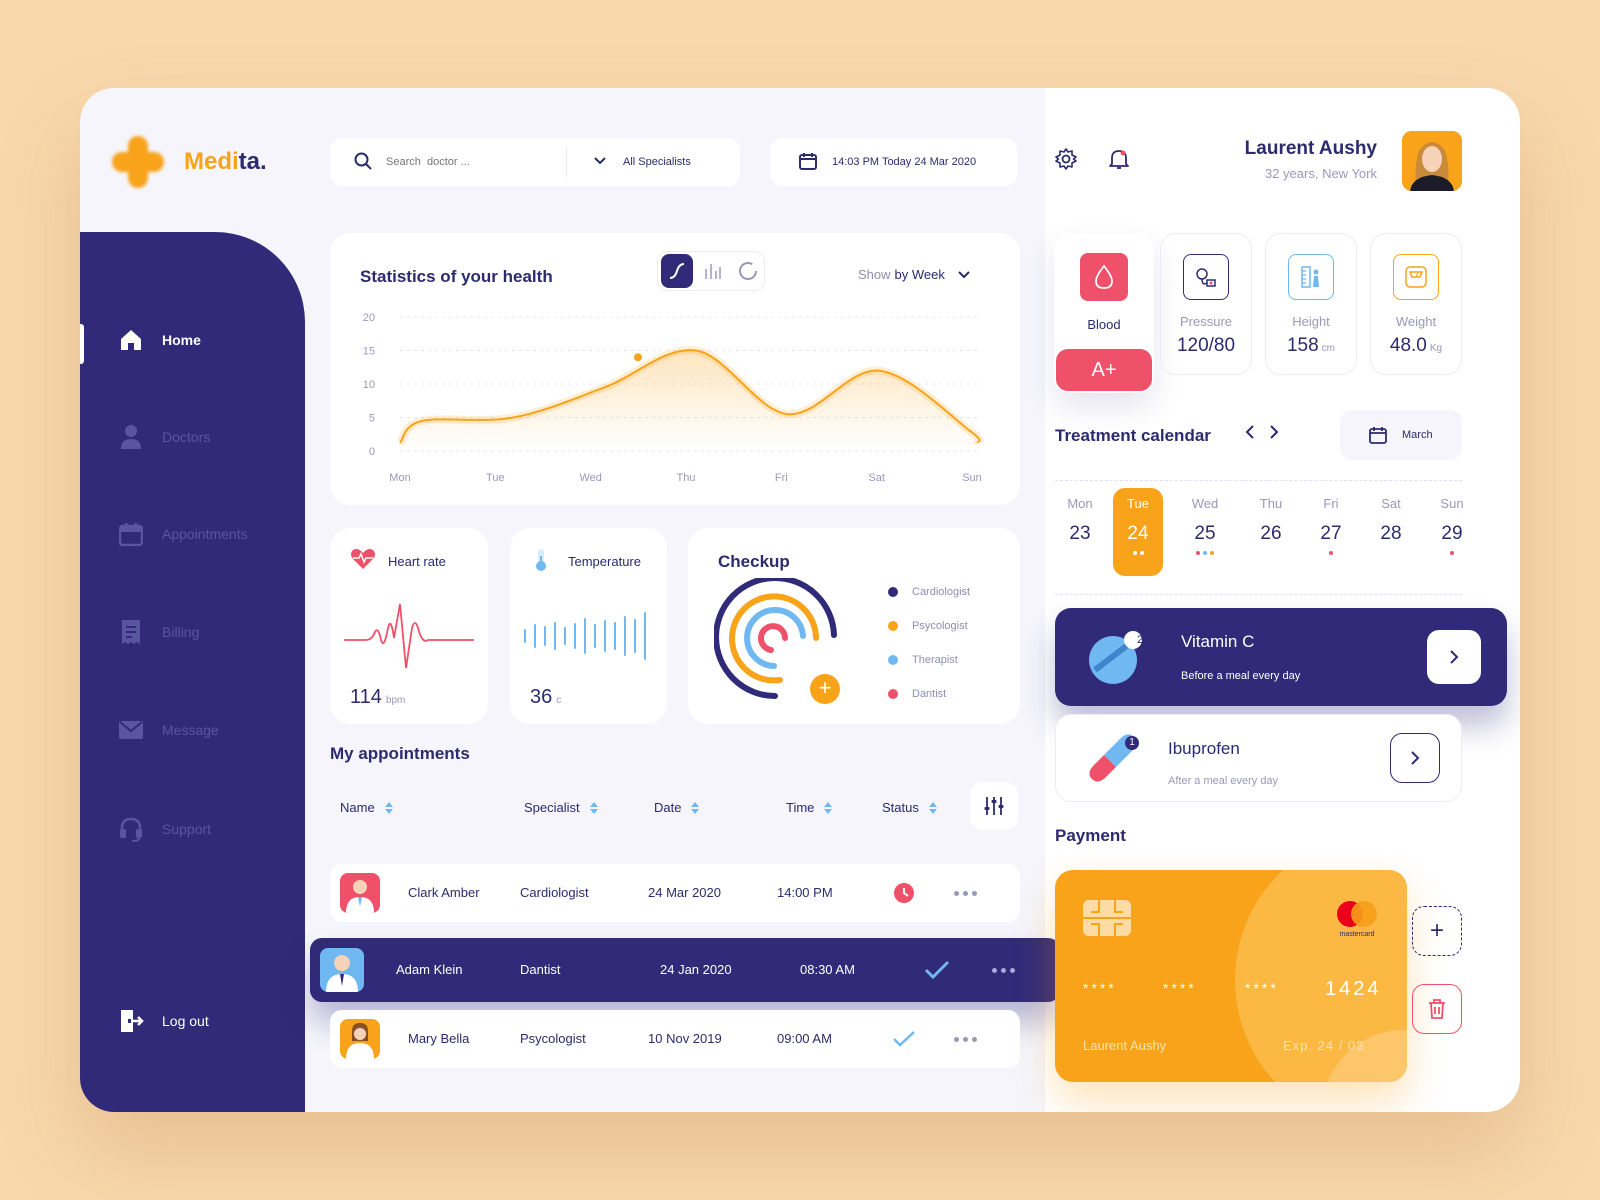 The height and width of the screenshot is (1200, 1600). Describe the element at coordinates (409, 626) in the screenshot. I see `heart-rate-card: Heart rate 114 bpm` at that location.